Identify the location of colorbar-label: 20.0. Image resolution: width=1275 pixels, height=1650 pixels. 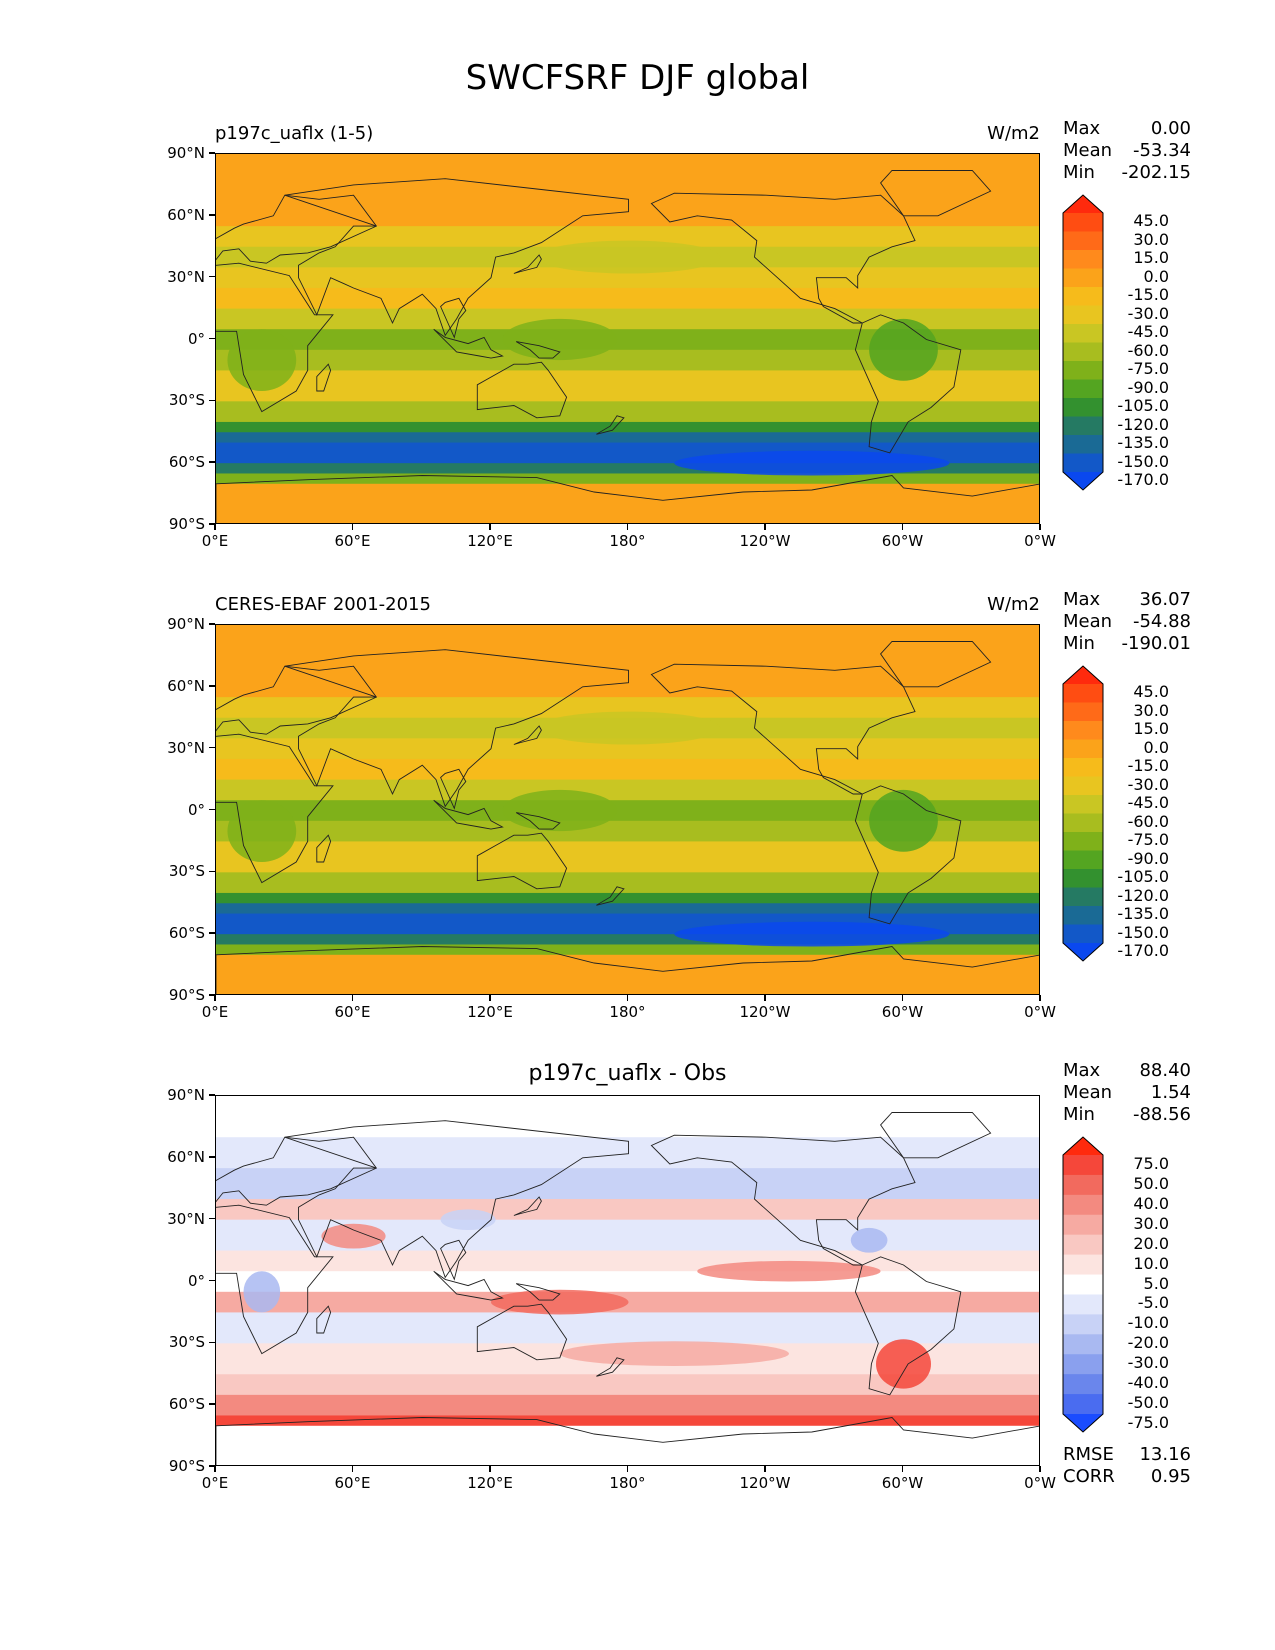
(1151, 1243).